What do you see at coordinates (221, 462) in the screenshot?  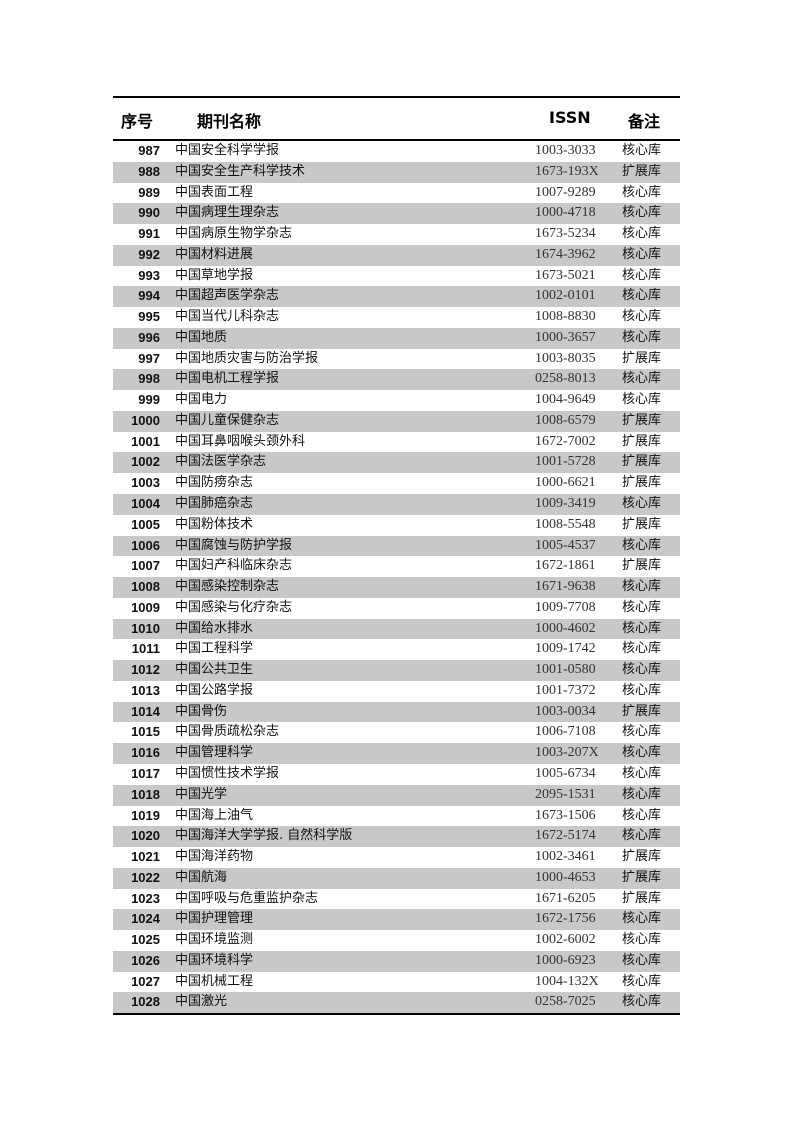 I see `journal-name: 中国法医学杂志` at bounding box center [221, 462].